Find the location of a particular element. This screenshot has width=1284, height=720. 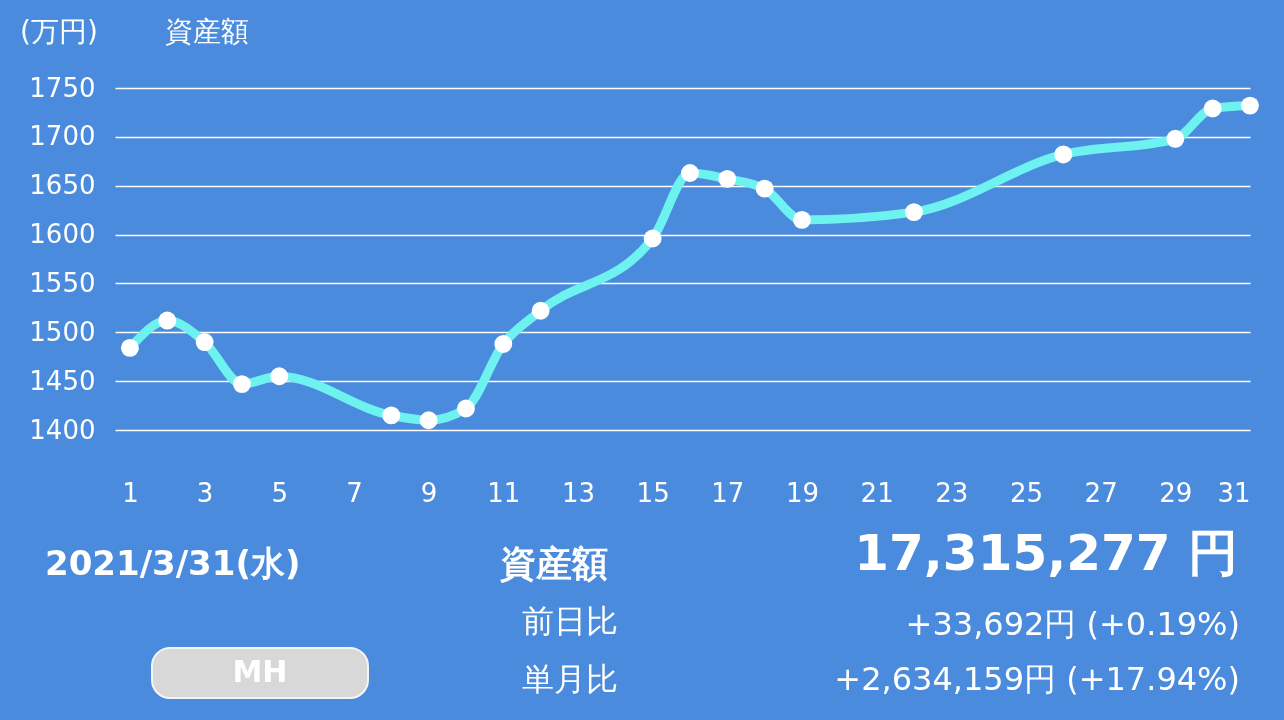

chart-title: 資産額 is located at coordinates (207, 31).